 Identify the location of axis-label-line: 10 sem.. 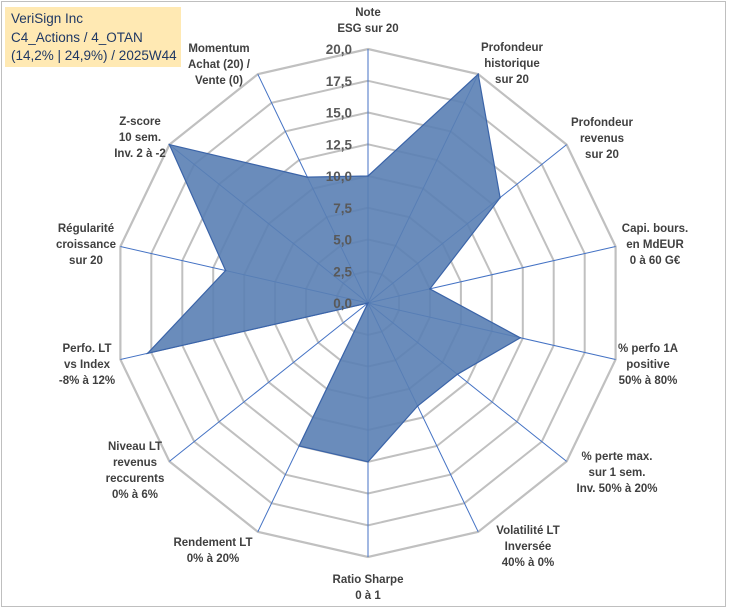
(140, 138).